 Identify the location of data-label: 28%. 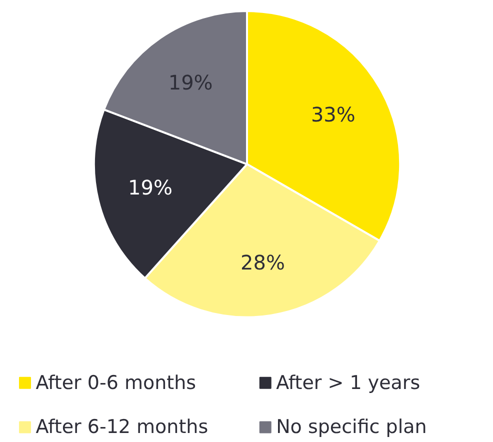
(262, 262).